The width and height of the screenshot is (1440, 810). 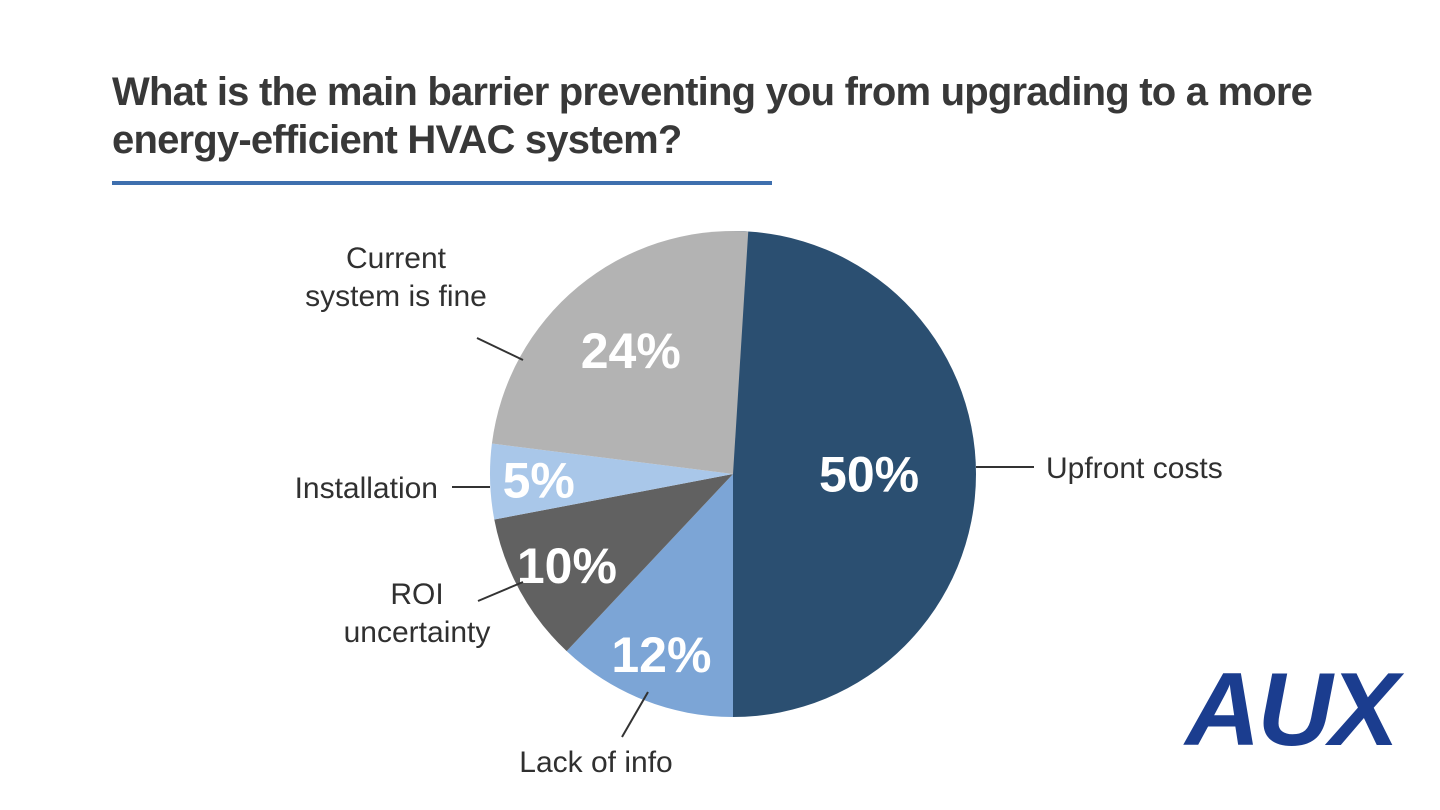 What do you see at coordinates (649, 595) in the screenshot?
I see `pie-slice-lack-of-info` at bounding box center [649, 595].